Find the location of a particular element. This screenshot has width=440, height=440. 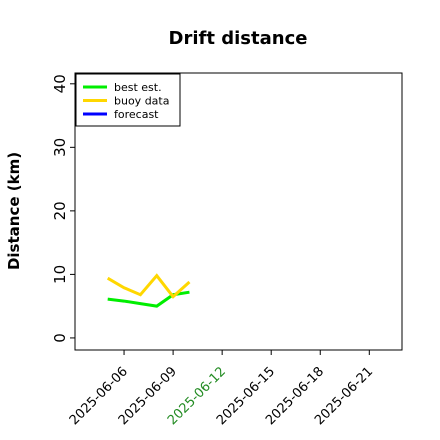

legend-label: buoy data is located at coordinates (141, 101).